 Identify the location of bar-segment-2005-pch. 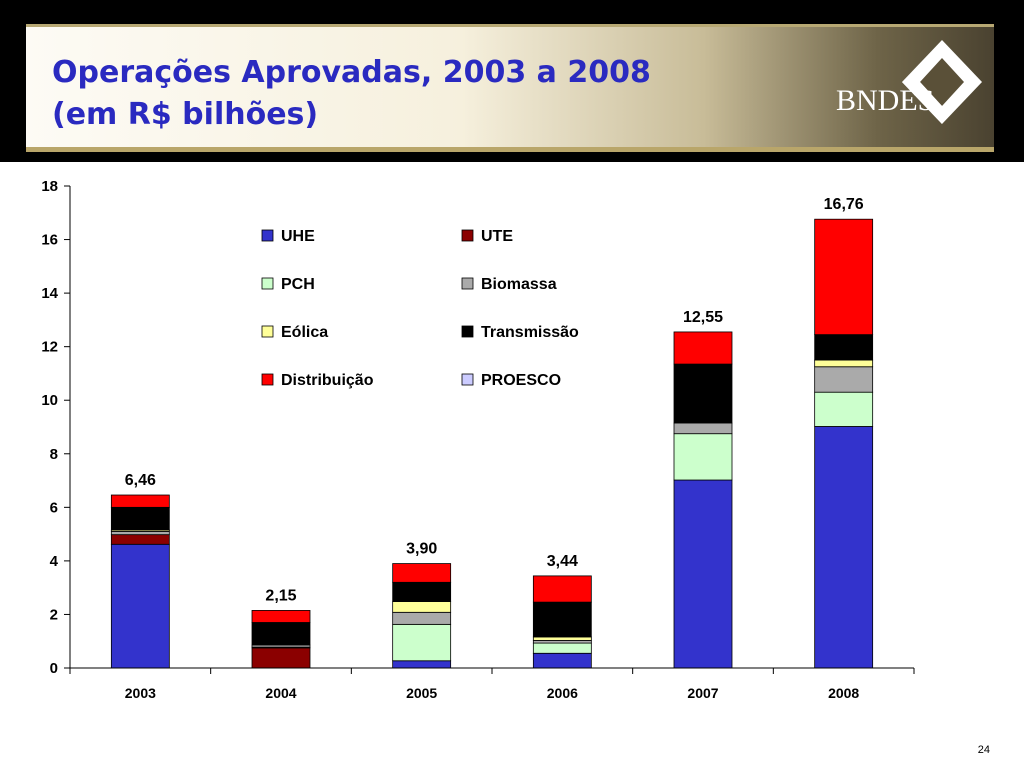
(422, 642).